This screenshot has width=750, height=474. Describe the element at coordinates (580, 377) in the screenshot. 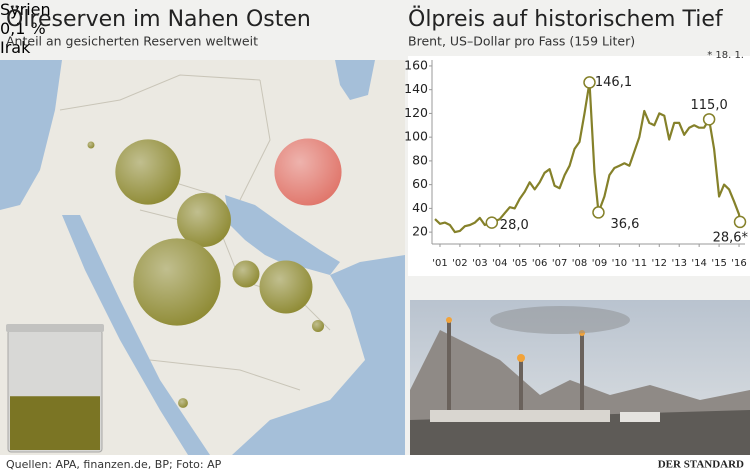

I see `photo` at that location.